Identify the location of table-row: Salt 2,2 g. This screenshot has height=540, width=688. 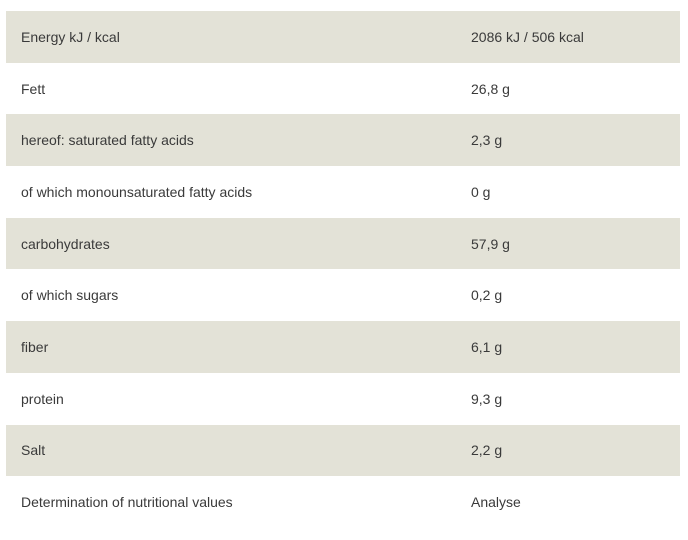
(343, 450).